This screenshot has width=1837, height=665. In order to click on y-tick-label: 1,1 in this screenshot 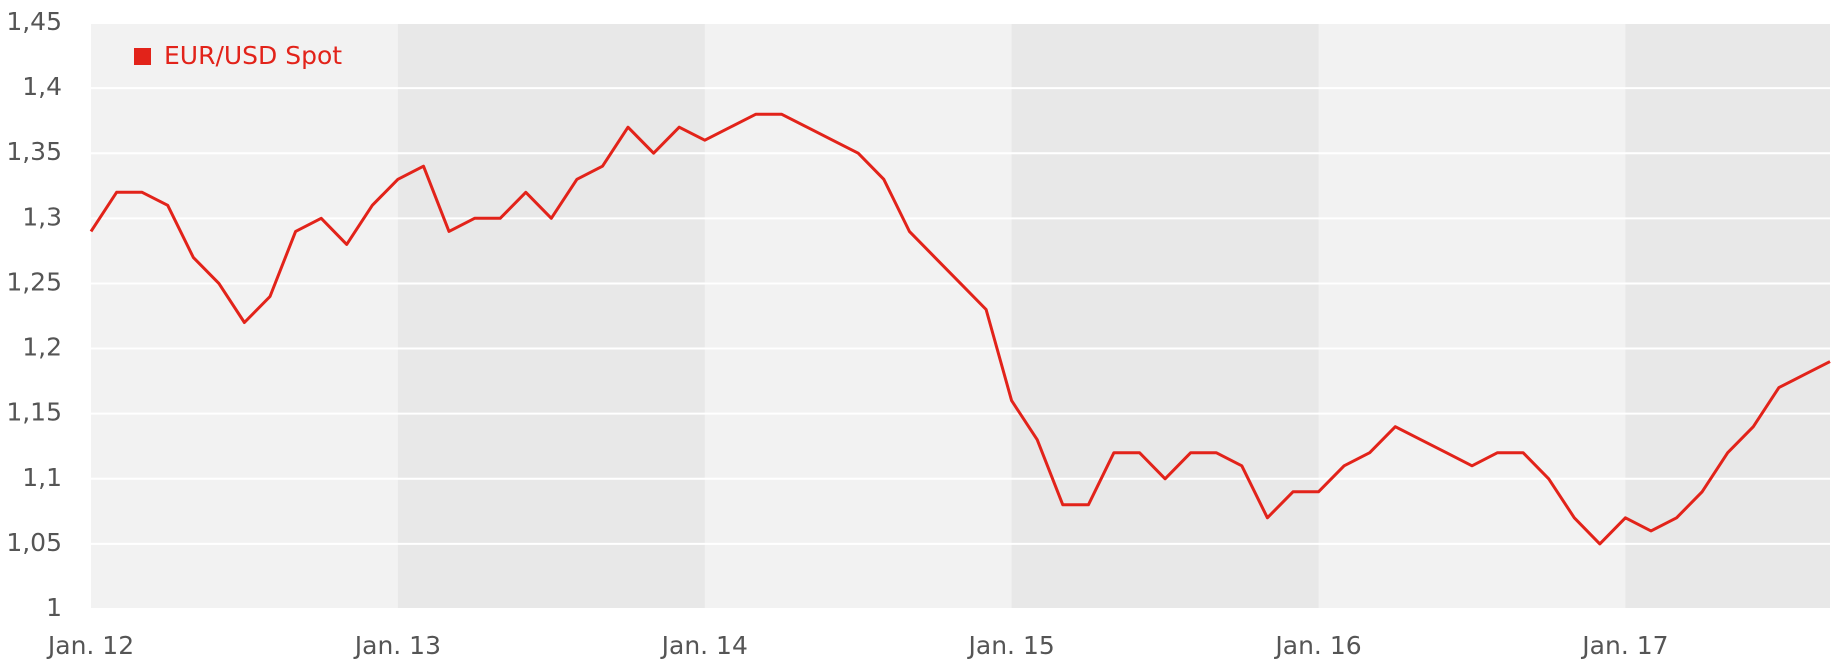, I will do `click(42, 477)`.